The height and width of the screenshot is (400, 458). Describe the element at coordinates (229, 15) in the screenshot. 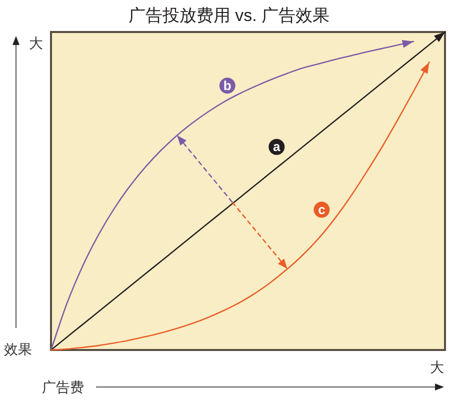

I see `title: 广告投放费用 vs. 广告效果` at that location.